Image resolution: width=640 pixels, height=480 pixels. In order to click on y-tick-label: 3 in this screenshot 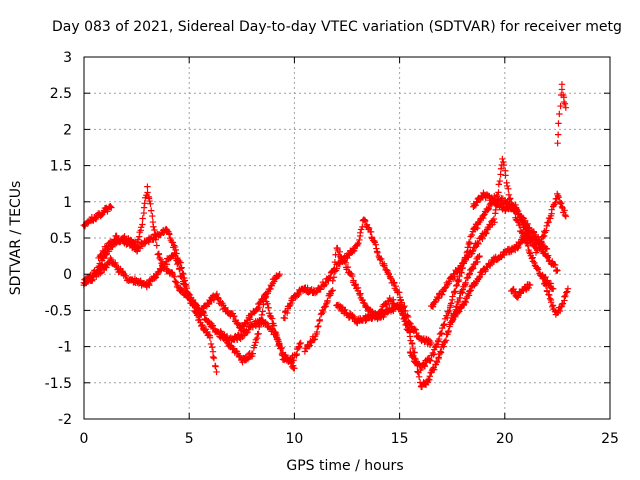, I will do `click(67, 58)`.